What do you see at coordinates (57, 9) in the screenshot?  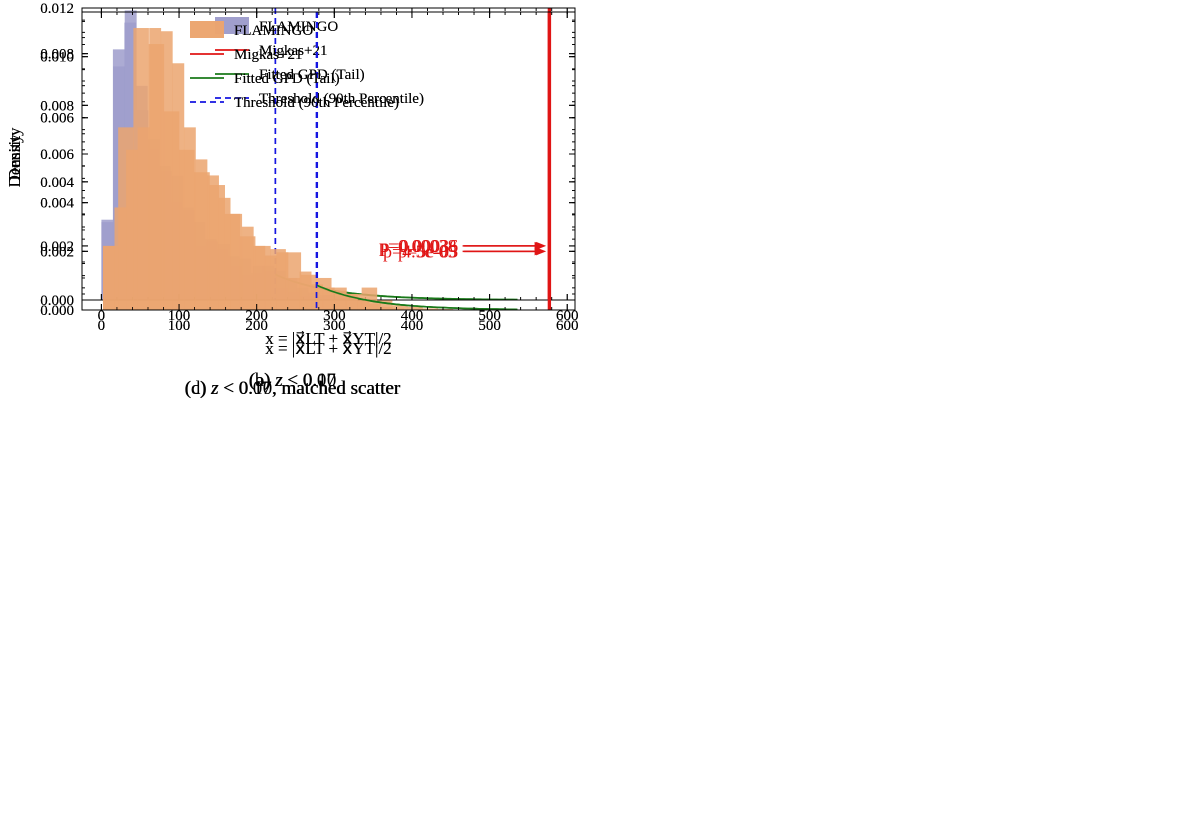 I see `y-tick-label: 0.012` at bounding box center [57, 9].